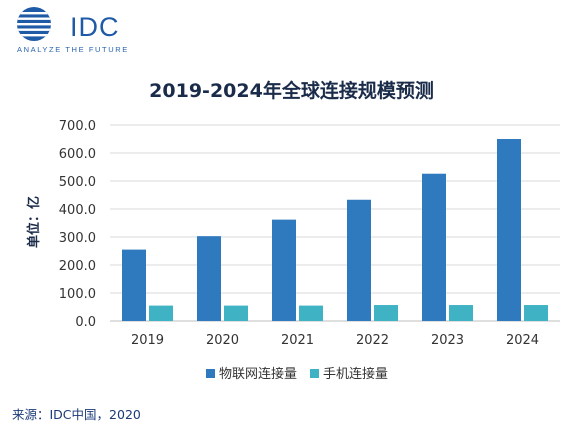 This screenshot has height=426, width=583. What do you see at coordinates (77, 238) in the screenshot?
I see `y-tick-label: 300.0` at bounding box center [77, 238].